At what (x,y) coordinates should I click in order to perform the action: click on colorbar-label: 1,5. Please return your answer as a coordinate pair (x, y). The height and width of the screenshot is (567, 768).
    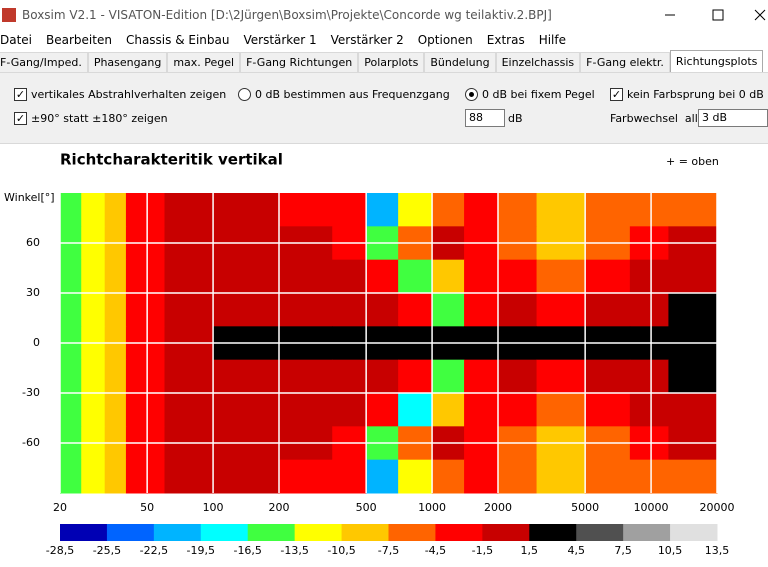
    Looking at the image, I should click on (530, 550).